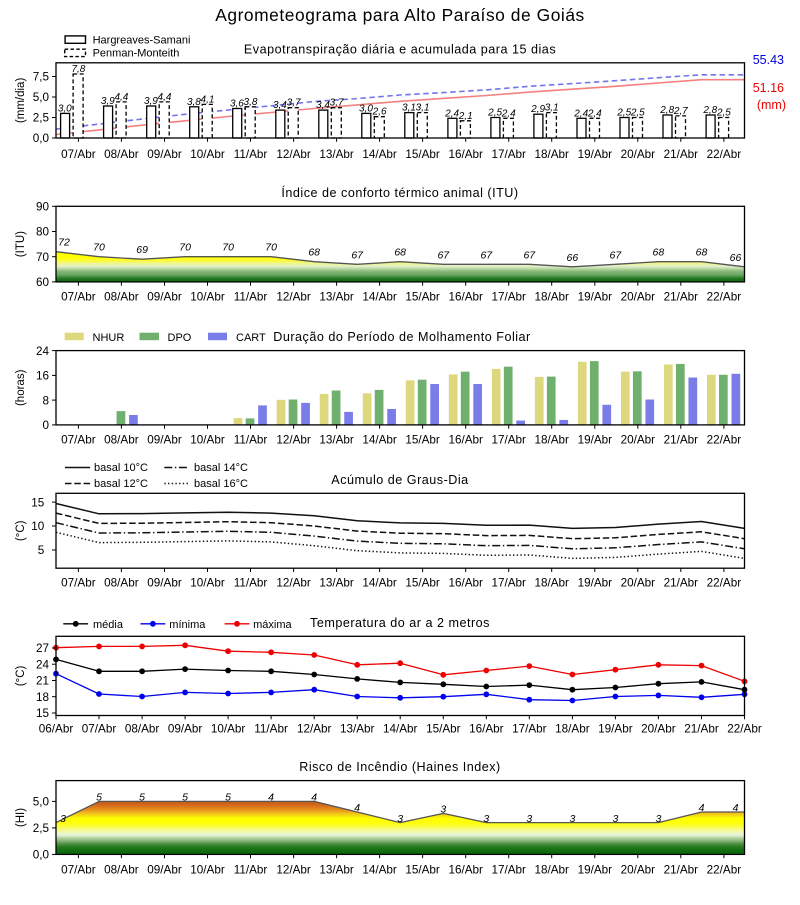  I want to click on svg-text: 60, so click(43, 282).